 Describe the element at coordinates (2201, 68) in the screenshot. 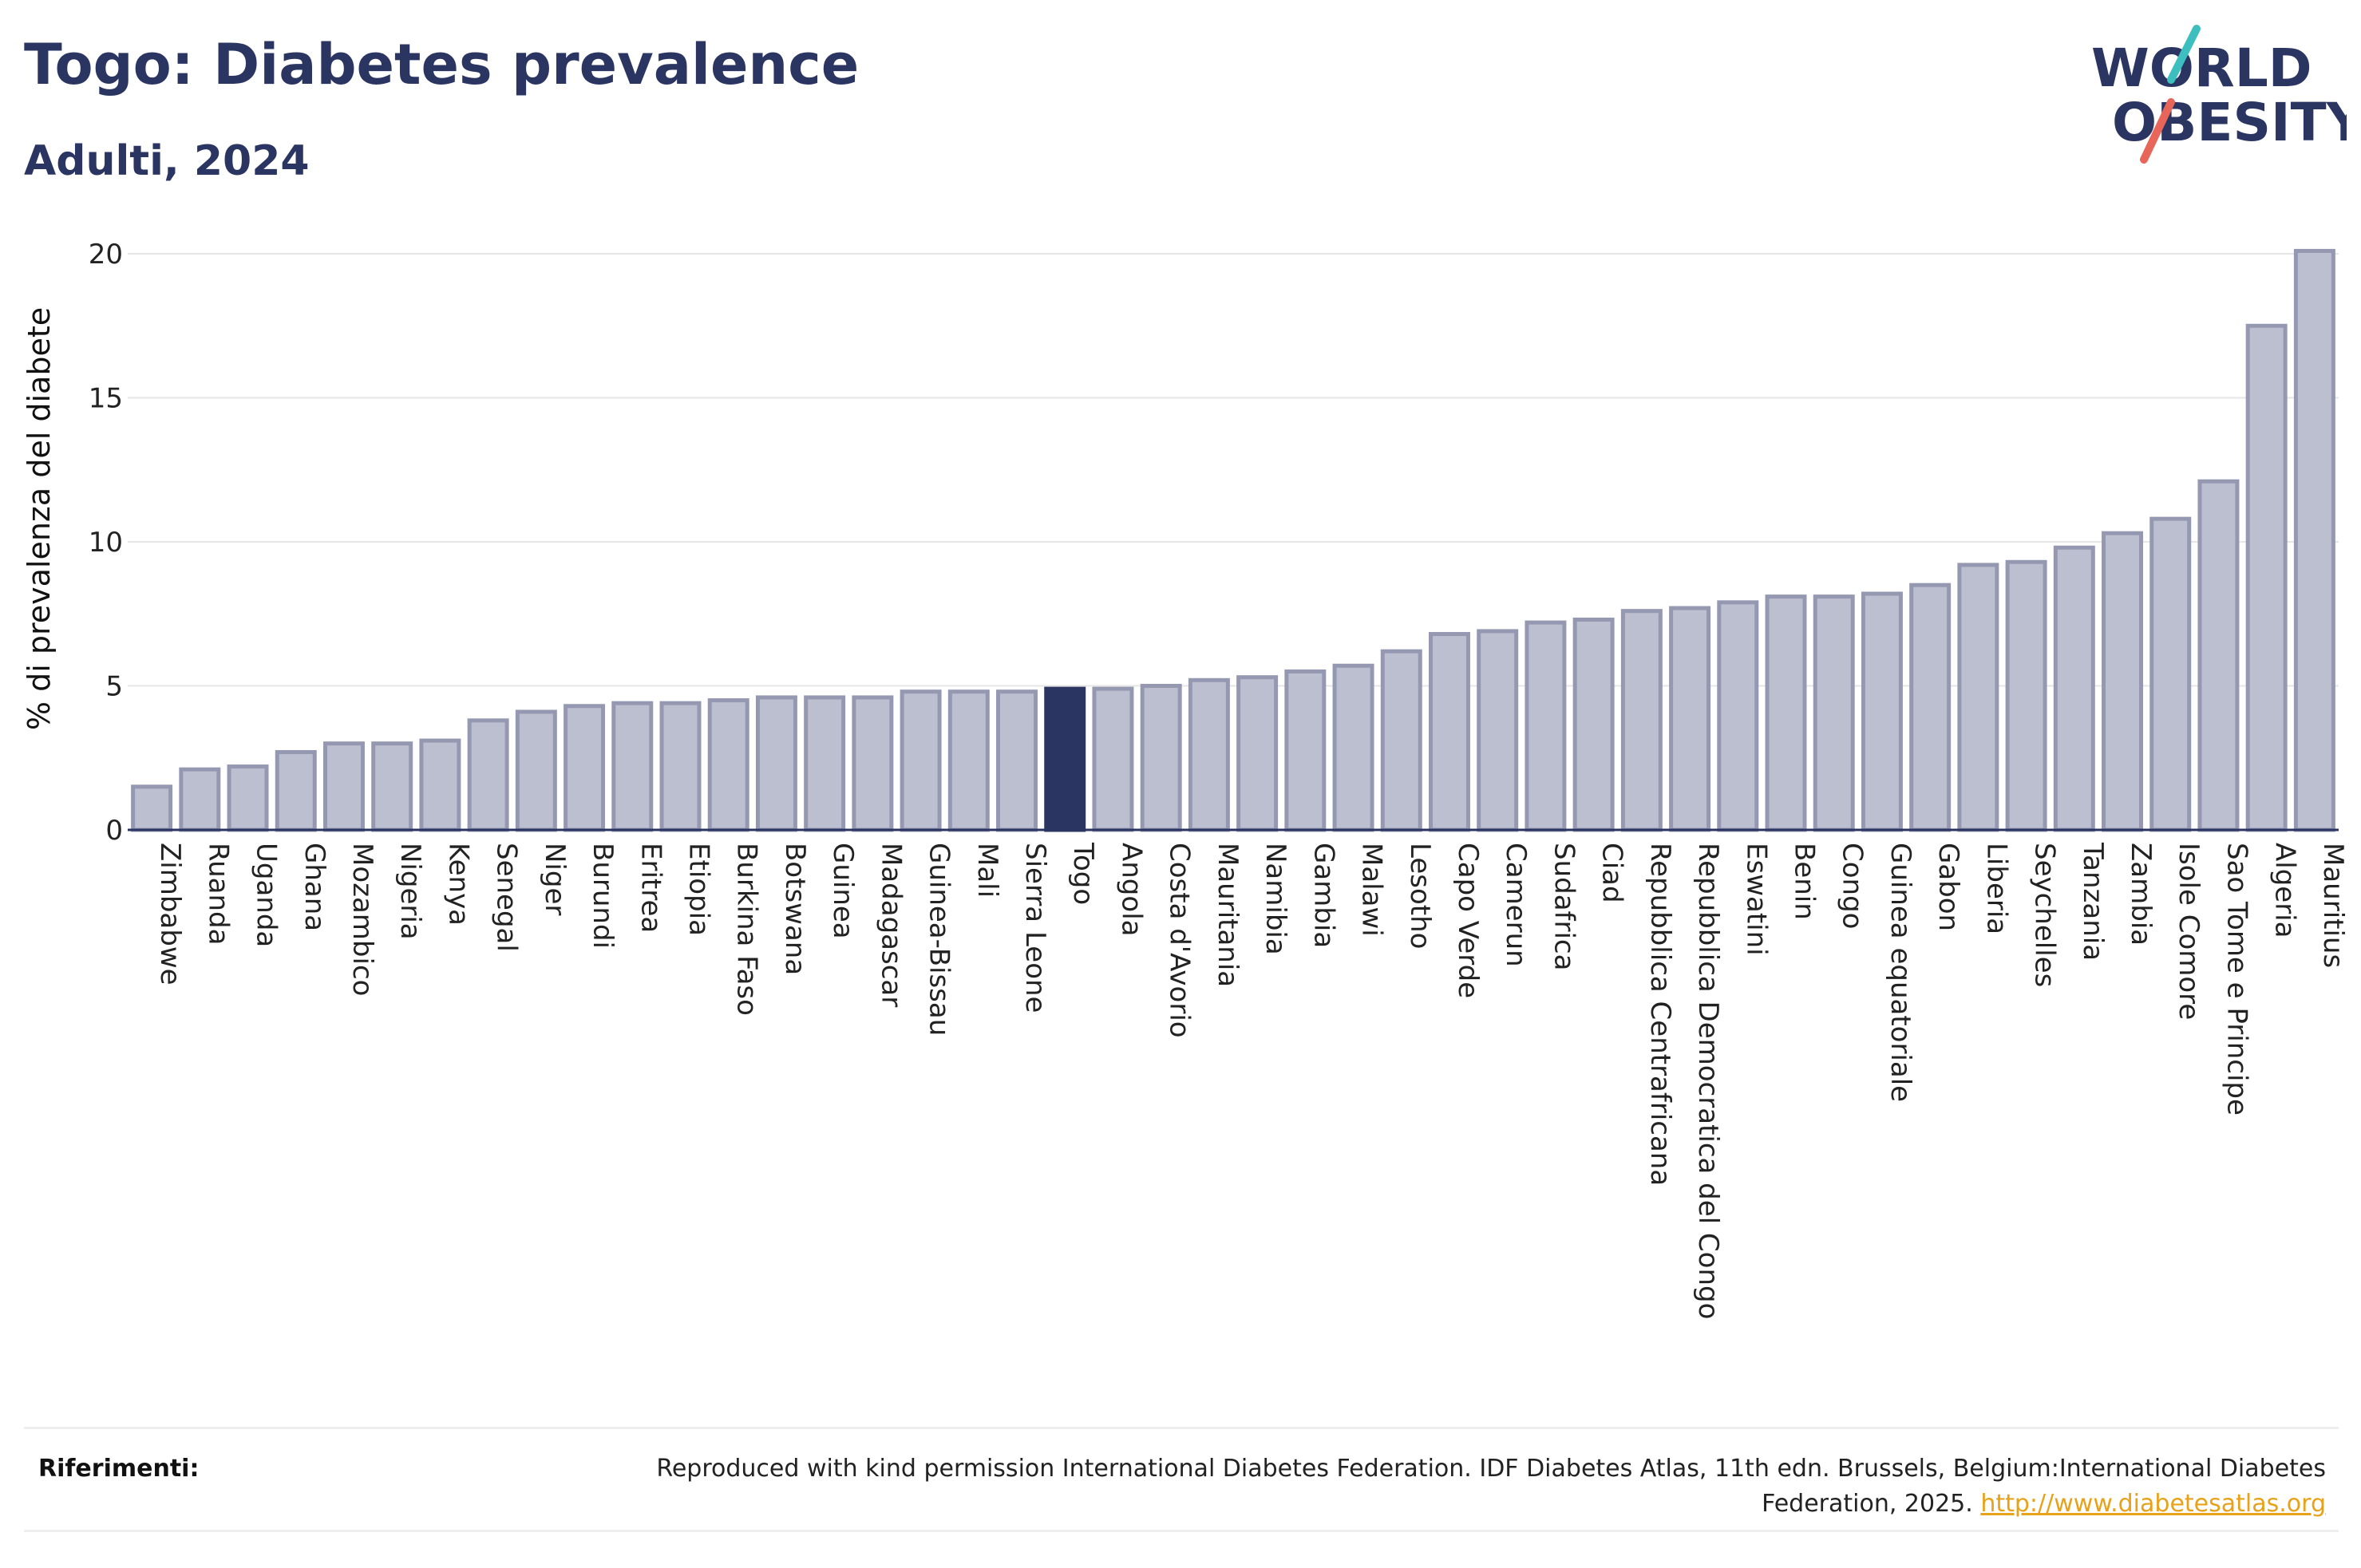

I see `logo-text-world: WORLD` at that location.